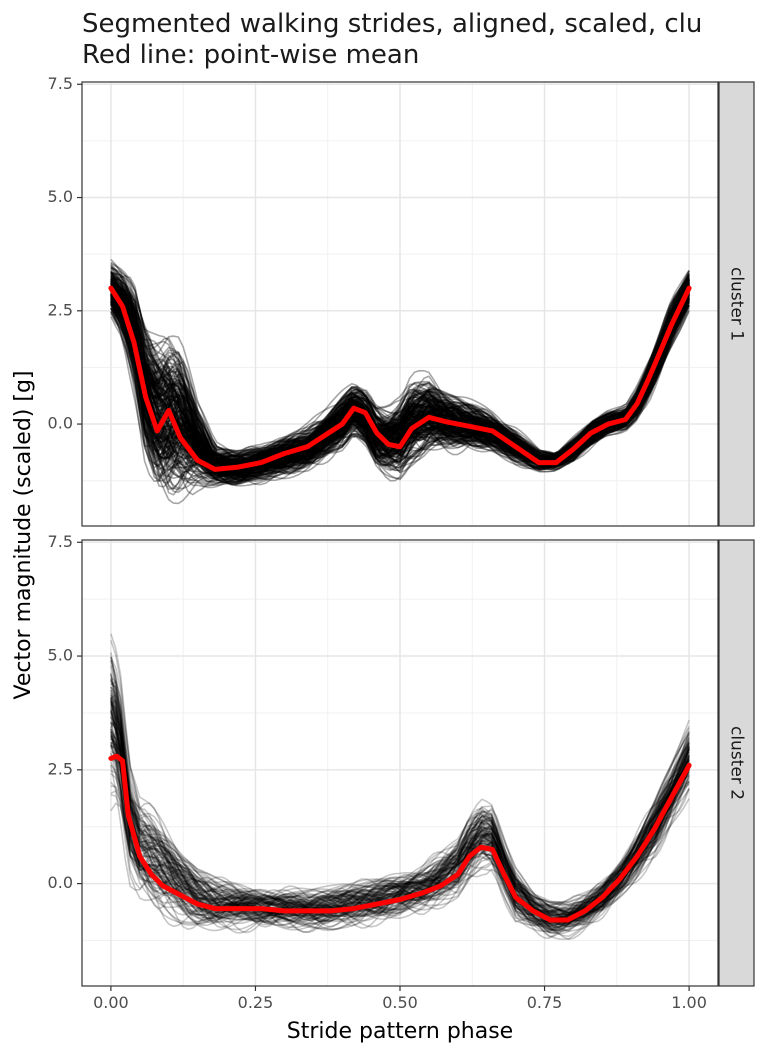 The image size is (768, 1056). Describe the element at coordinates (23, 534) in the screenshot. I see `y-axis-title: Vector magnitude (scaled) [g]` at that location.